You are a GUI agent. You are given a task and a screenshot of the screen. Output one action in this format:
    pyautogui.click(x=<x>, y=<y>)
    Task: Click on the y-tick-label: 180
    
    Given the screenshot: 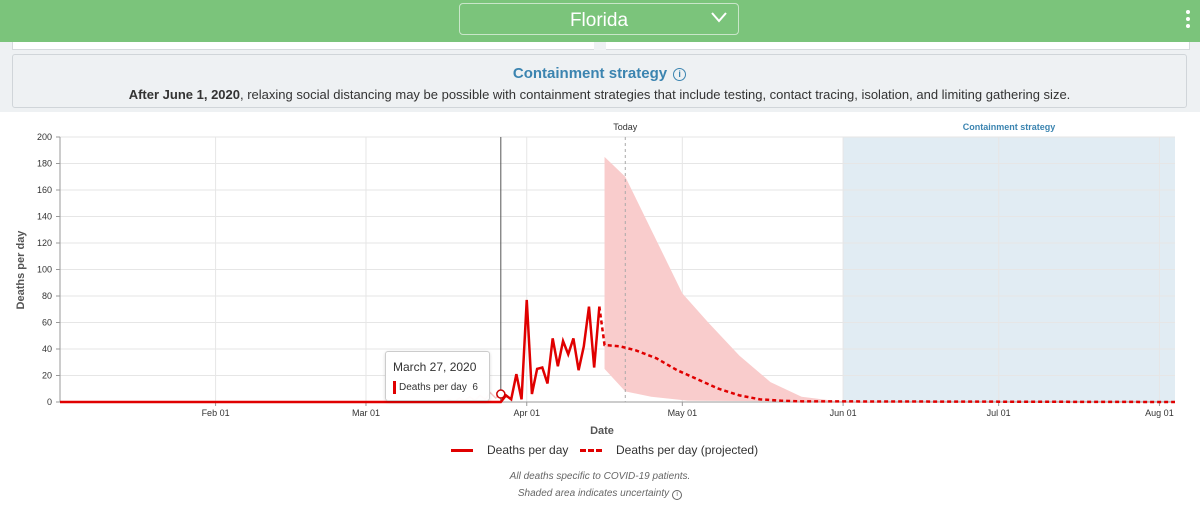 What is the action you would take?
    pyautogui.click(x=44, y=164)
    